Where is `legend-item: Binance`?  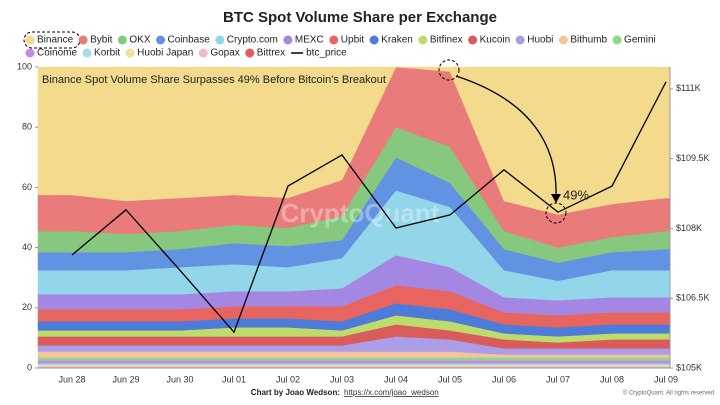
legend-item: Binance is located at coordinates (49, 40).